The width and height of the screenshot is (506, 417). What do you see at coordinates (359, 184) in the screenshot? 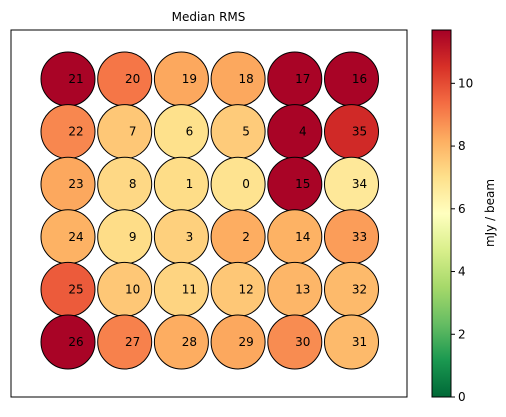
I see `cell-label-34: 34` at bounding box center [359, 184].